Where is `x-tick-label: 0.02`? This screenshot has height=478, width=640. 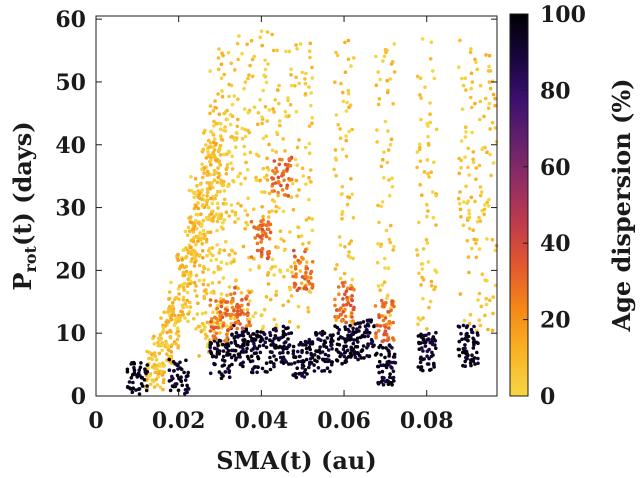
x-tick-label: 0.02 is located at coordinates (179, 421).